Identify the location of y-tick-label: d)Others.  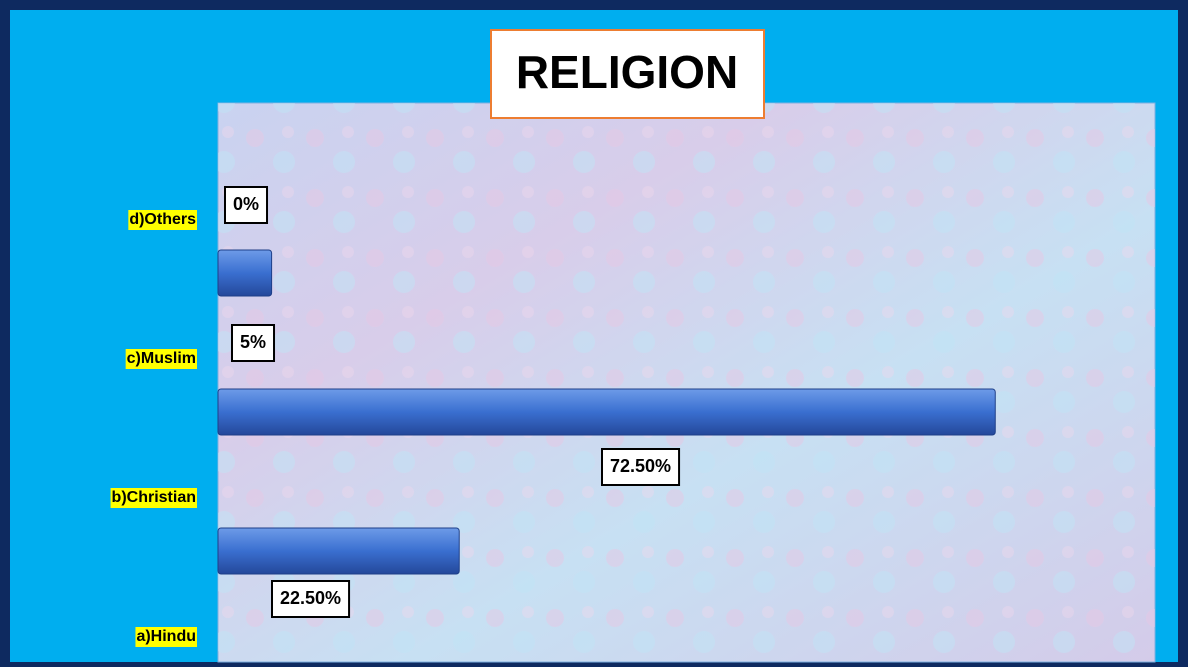
(162, 219).